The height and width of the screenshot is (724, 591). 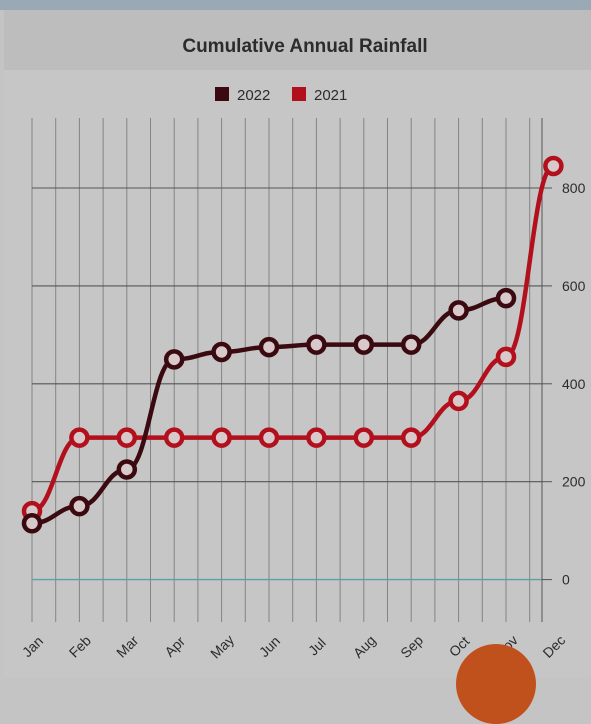 I want to click on y-axis-tick-labels: 0 200 400 600 800, so click(x=574, y=384).